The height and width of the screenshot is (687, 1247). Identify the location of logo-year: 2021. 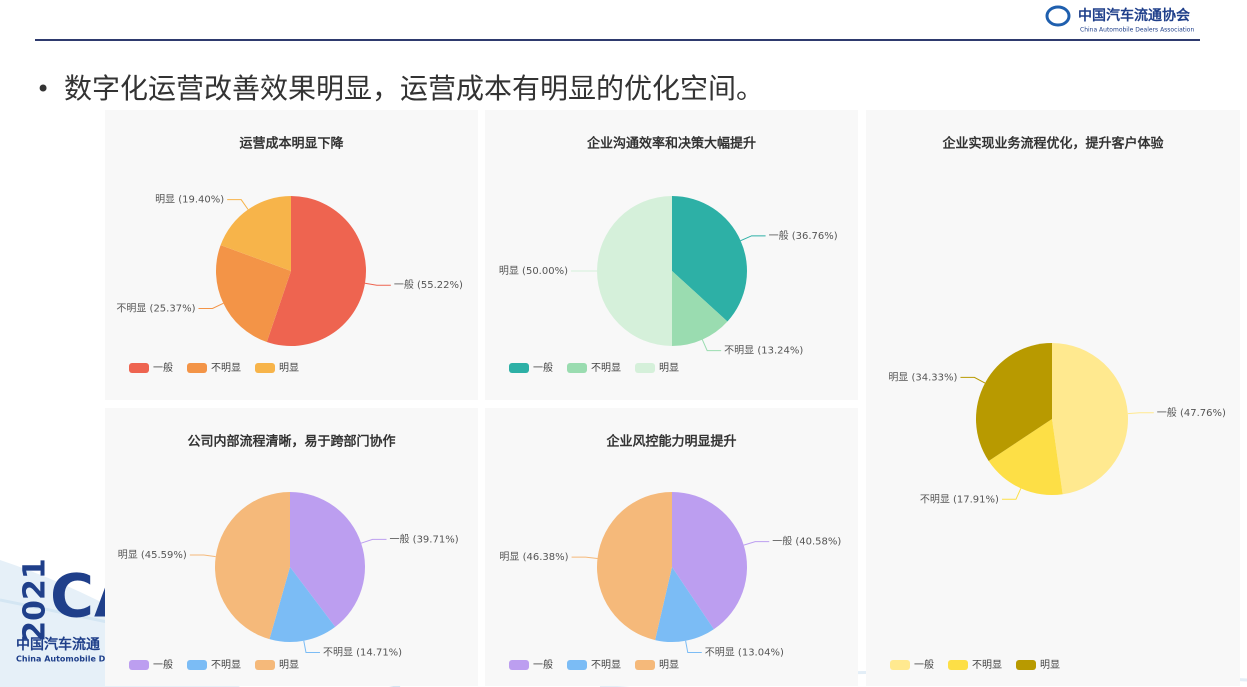
(35, 600).